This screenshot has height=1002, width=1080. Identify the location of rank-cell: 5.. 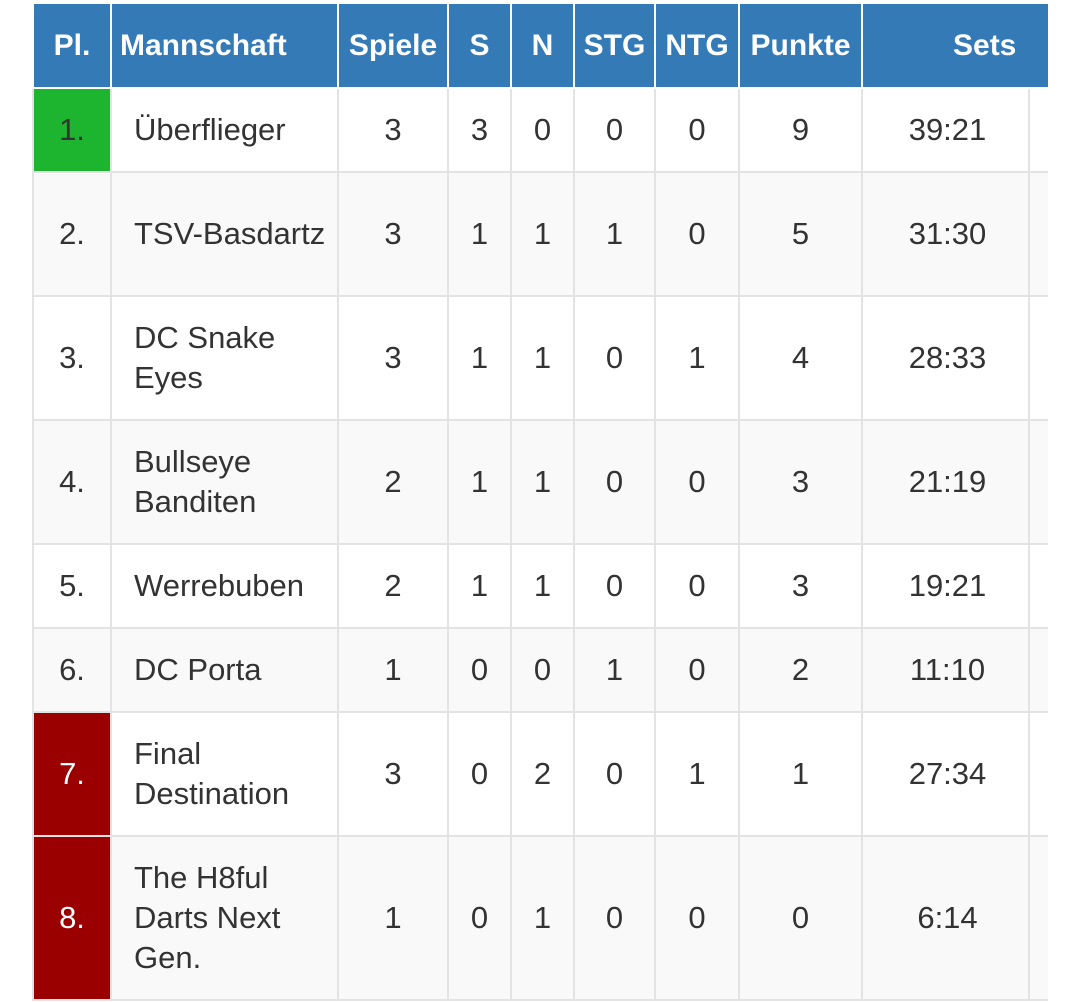
(72, 586).